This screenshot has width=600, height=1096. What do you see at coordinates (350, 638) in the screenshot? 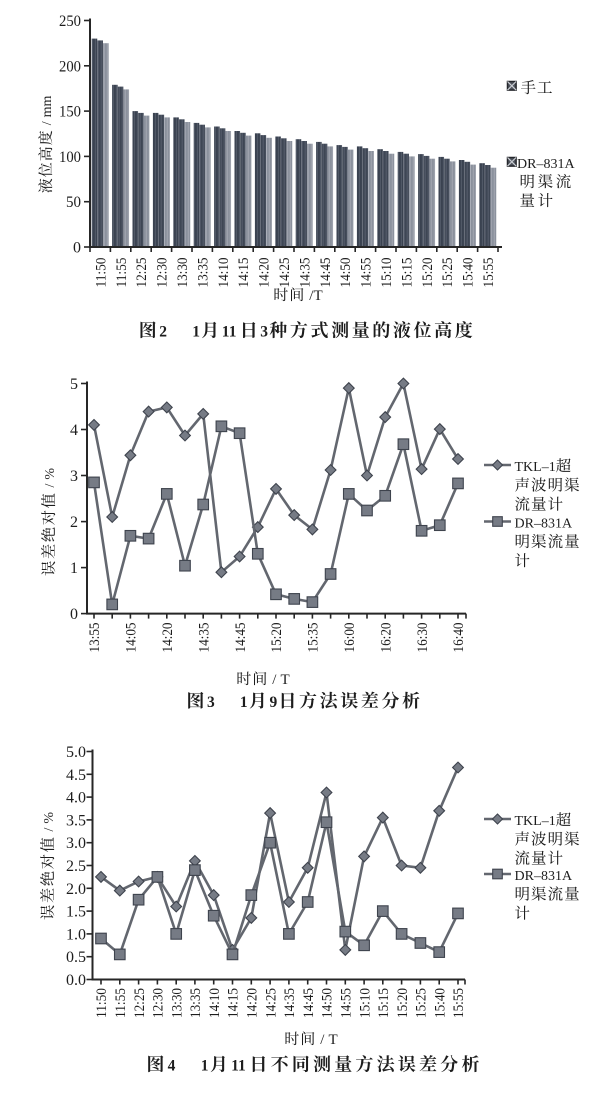
I see `svg-text: 16:00` at bounding box center [350, 638].